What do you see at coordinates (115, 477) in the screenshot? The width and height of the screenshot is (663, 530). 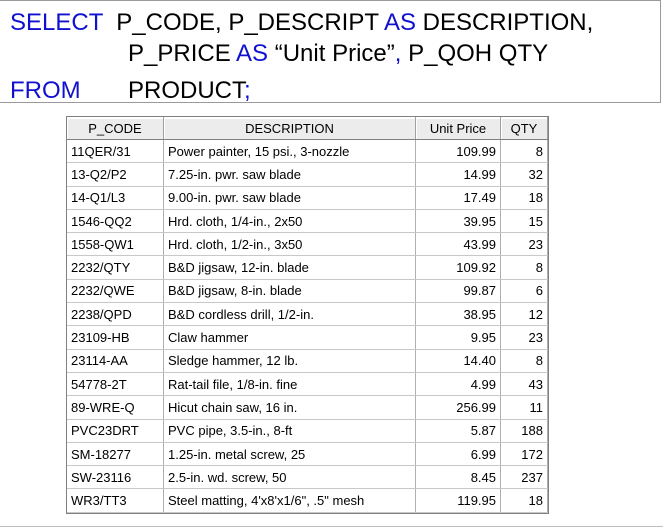 I see `cell-p-code: SW-23116` at bounding box center [115, 477].